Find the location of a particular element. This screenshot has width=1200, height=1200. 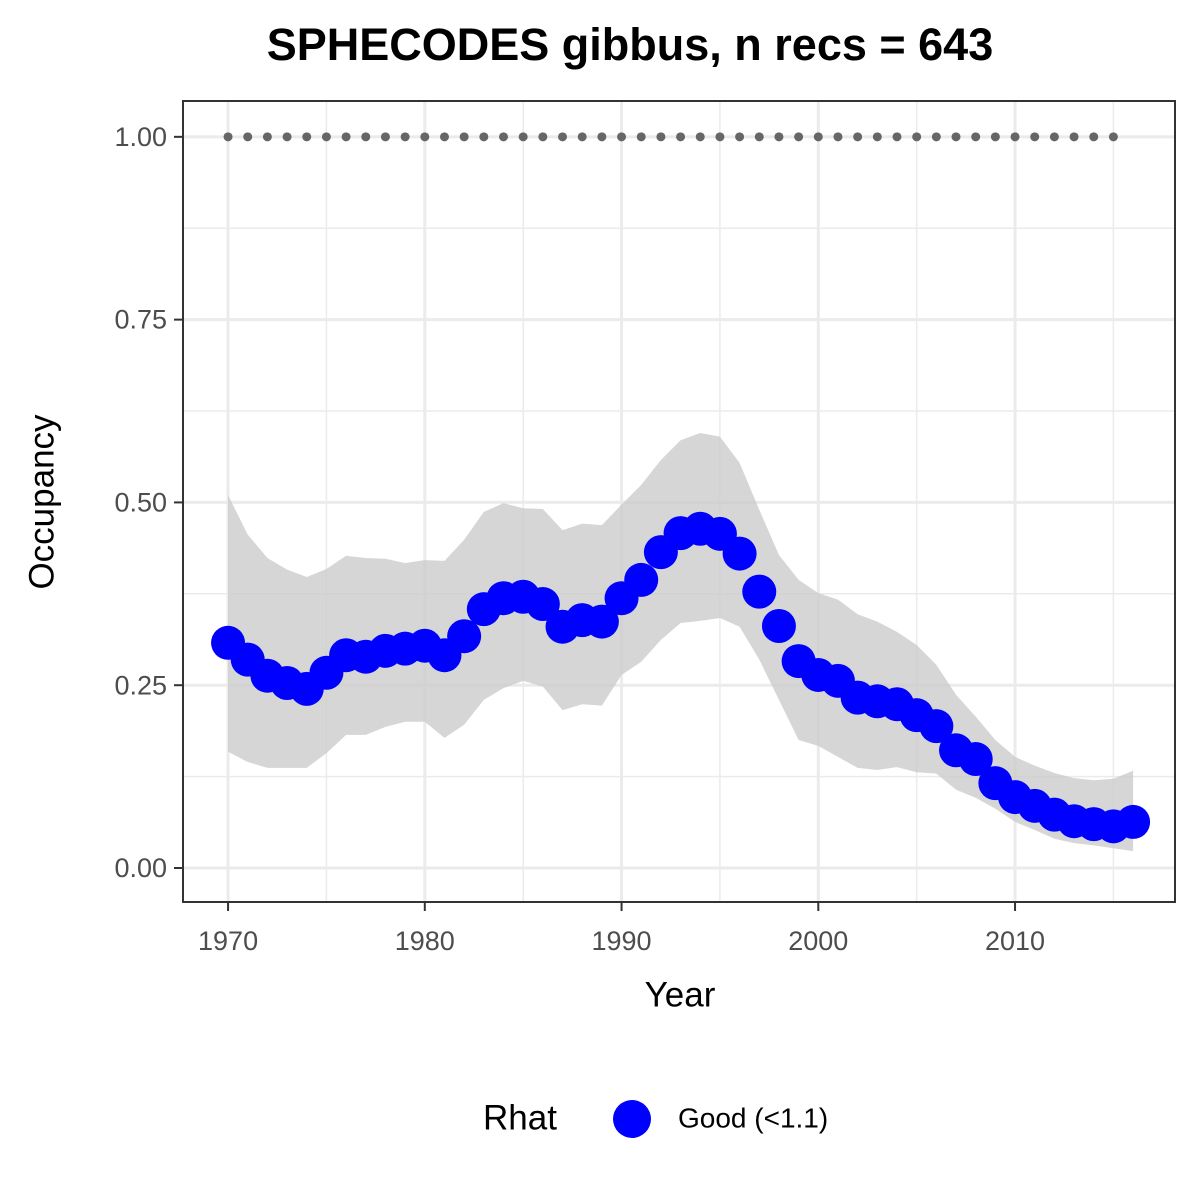

x-tick-label: 2000 is located at coordinates (818, 941).